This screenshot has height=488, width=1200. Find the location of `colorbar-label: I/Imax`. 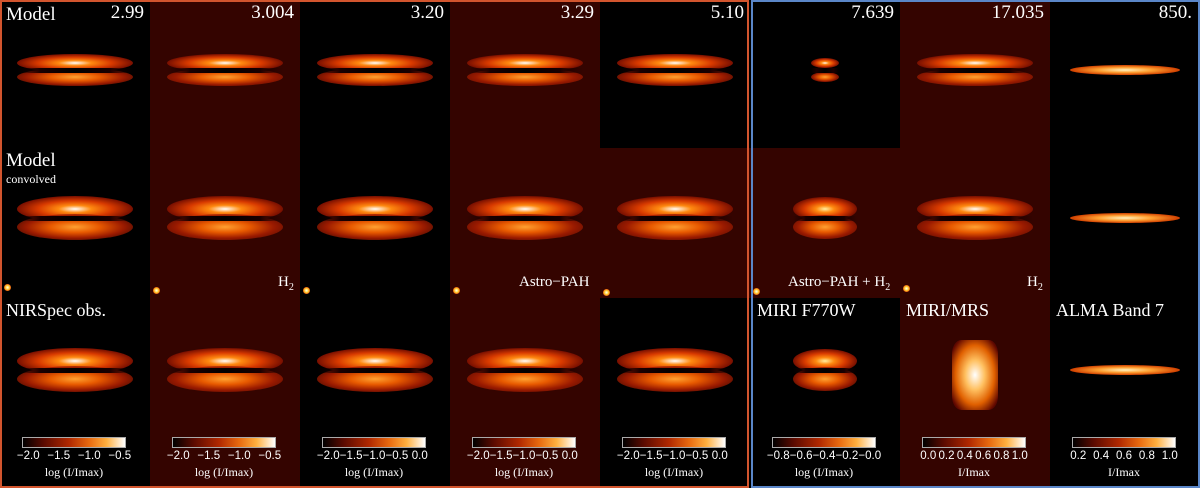

colorbar-label: I/Imax is located at coordinates (1124, 472).